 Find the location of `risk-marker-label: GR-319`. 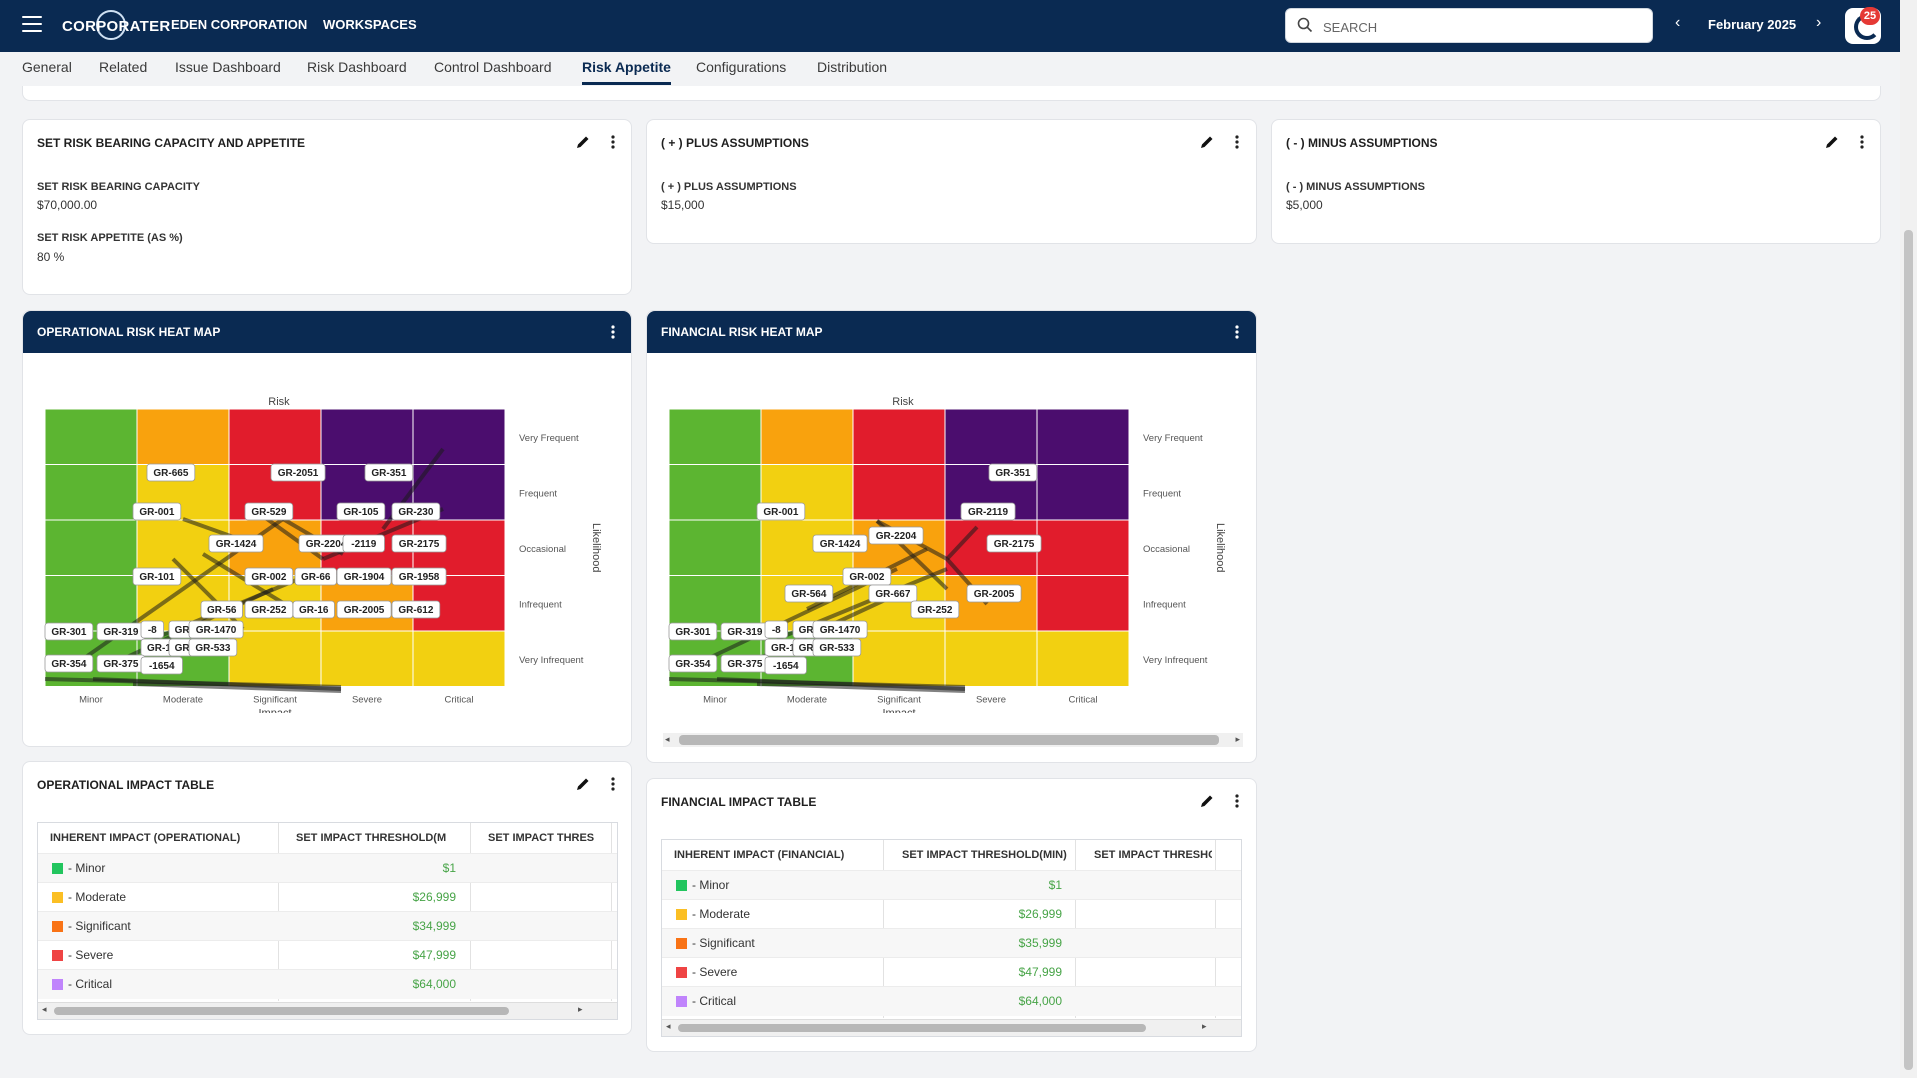

risk-marker-label: GR-319 is located at coordinates (744, 632).